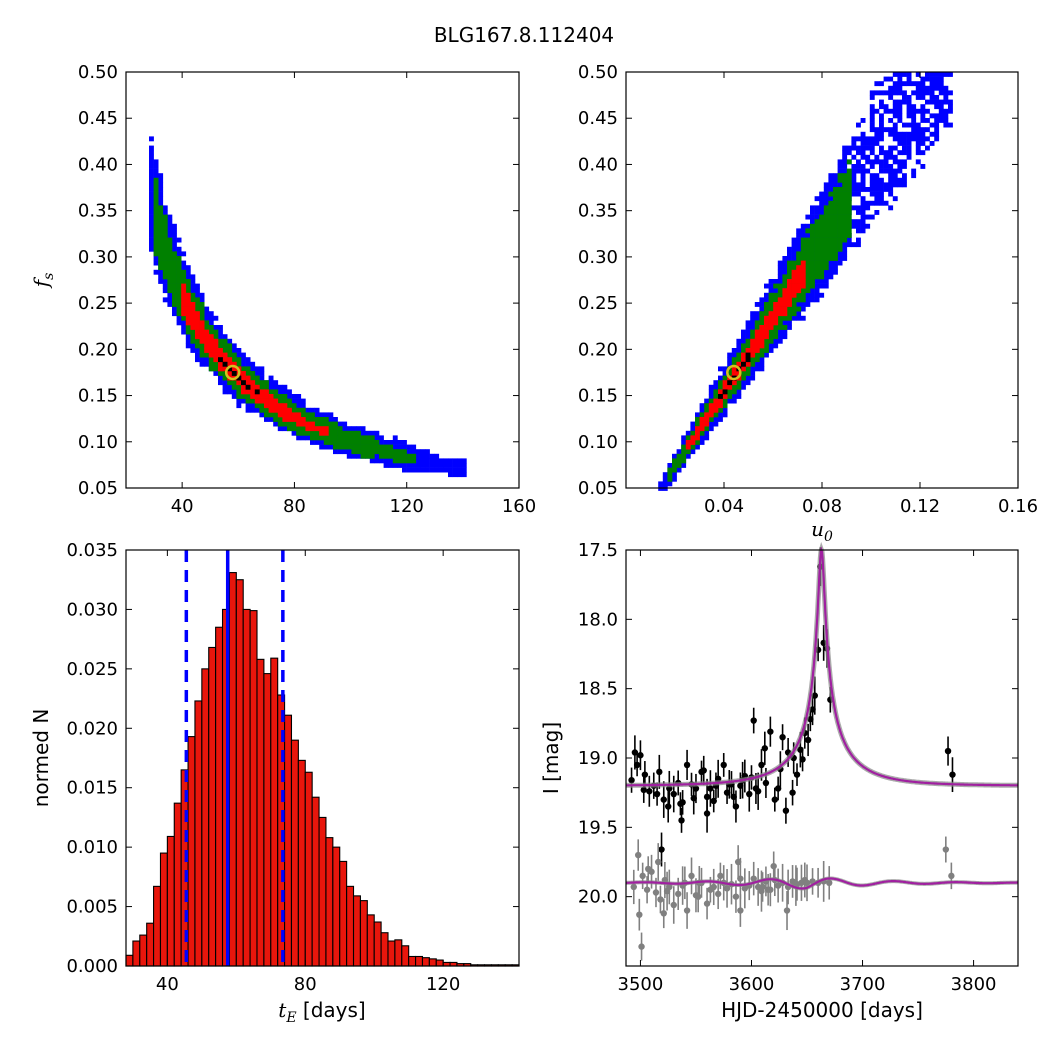 This screenshot has height=1050, width=1050. I want to click on x-tick-label: 160, so click(519, 506).